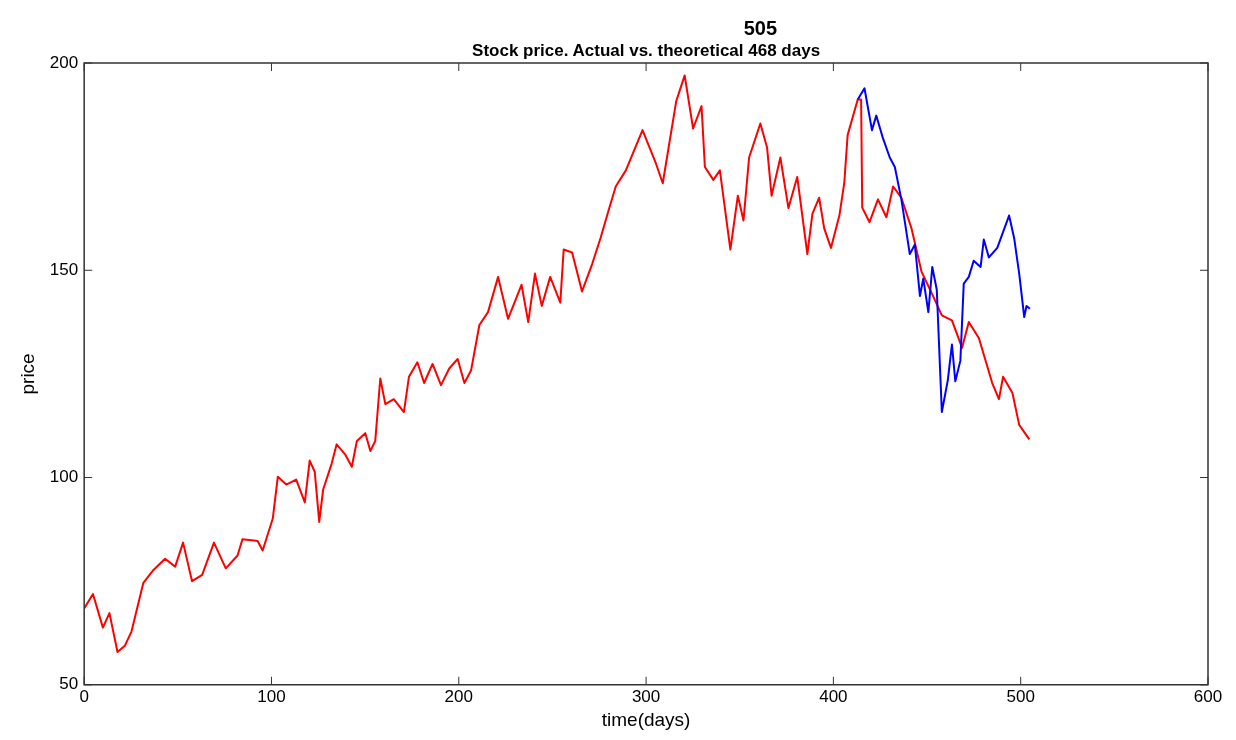 The height and width of the screenshot is (740, 1236). Describe the element at coordinates (27, 374) in the screenshot. I see `y-axis-title: price` at that location.